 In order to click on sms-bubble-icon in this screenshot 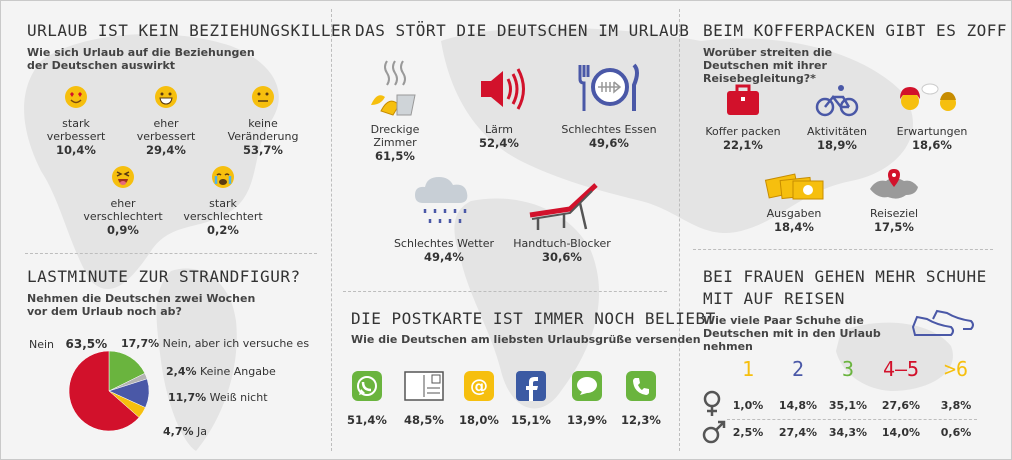, I will do `click(587, 386)`.